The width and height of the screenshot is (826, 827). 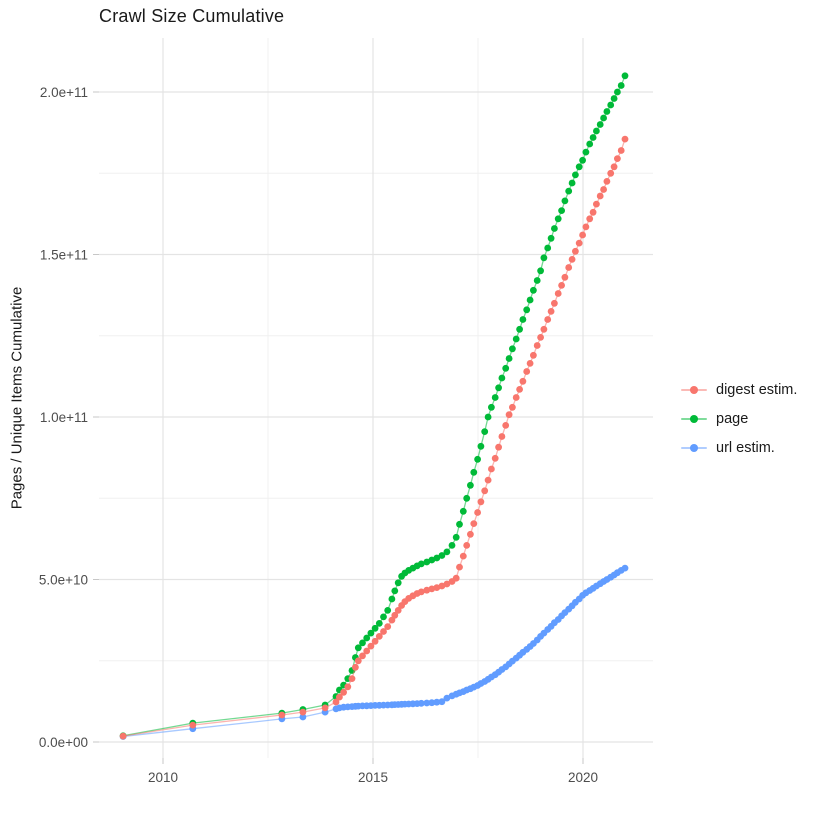 What do you see at coordinates (739, 419) in the screenshot?
I see `legend-item-page: page` at bounding box center [739, 419].